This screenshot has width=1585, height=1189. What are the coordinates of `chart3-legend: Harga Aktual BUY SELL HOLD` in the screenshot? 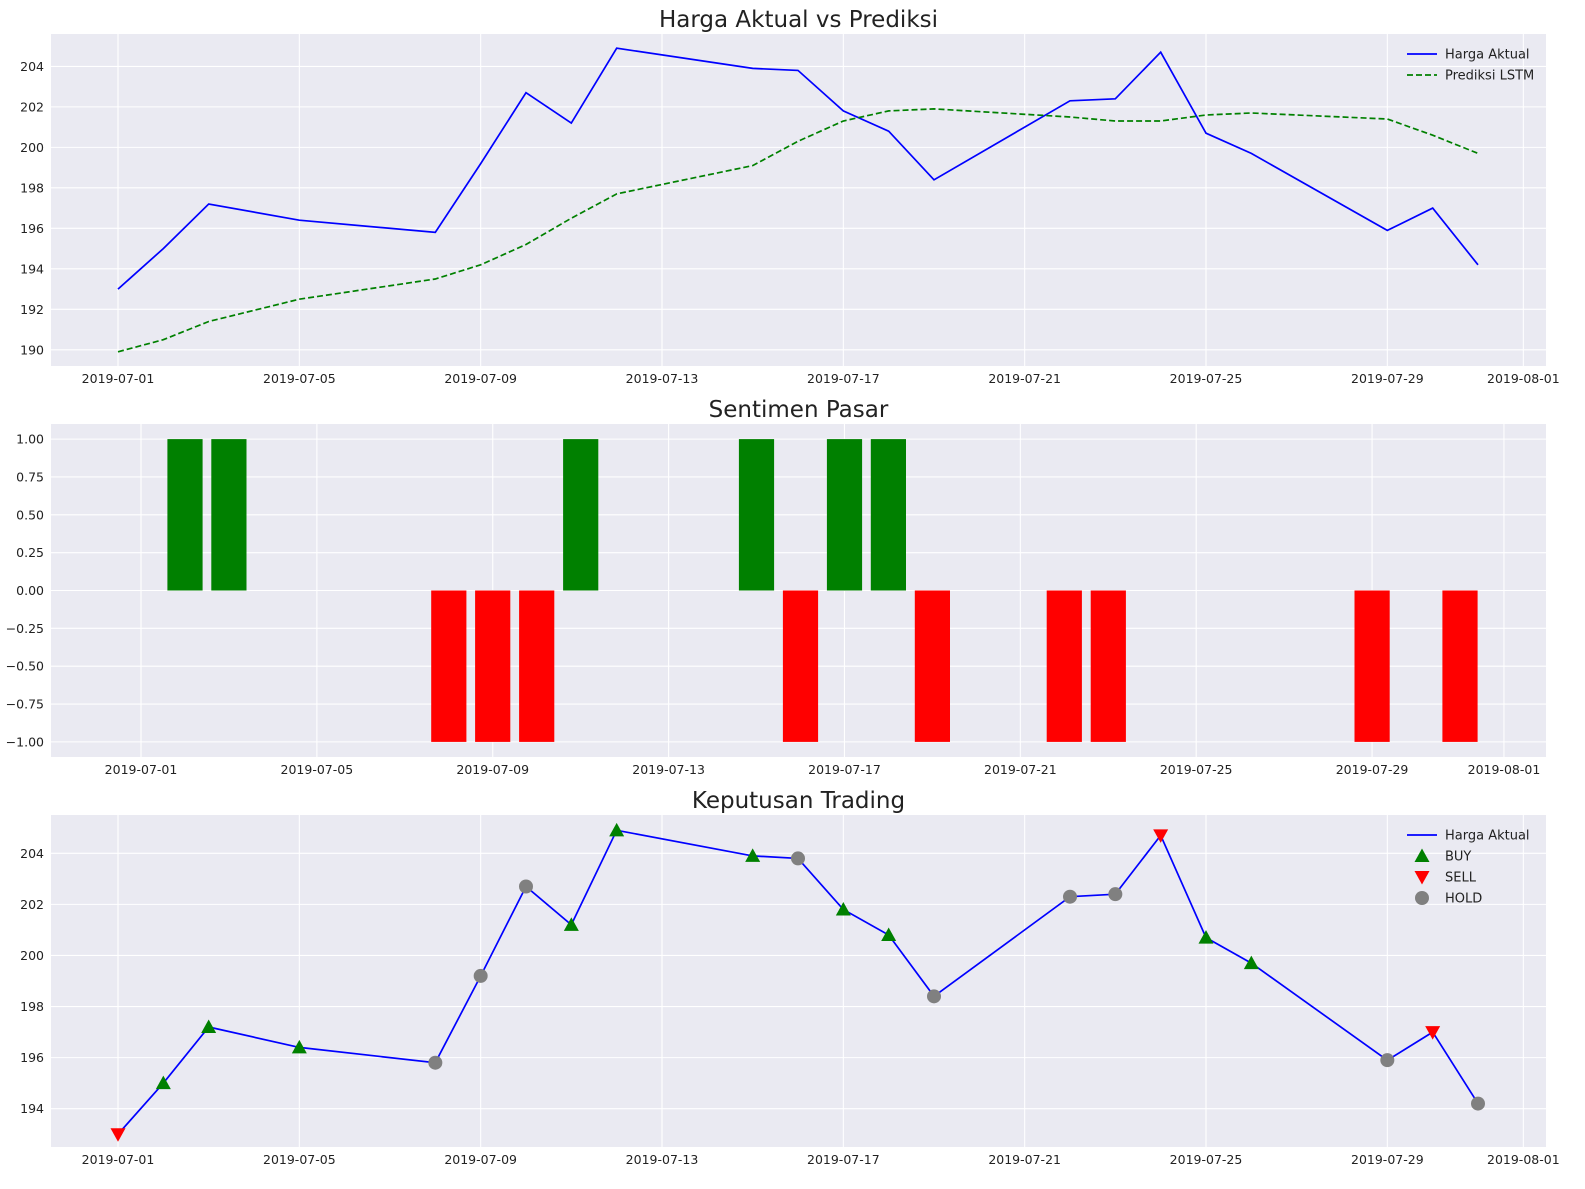 It's located at (1468, 868).